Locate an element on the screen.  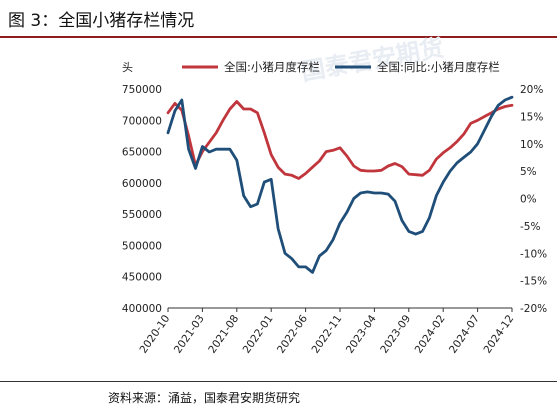
series-line-national-stock is located at coordinates (340, 140).